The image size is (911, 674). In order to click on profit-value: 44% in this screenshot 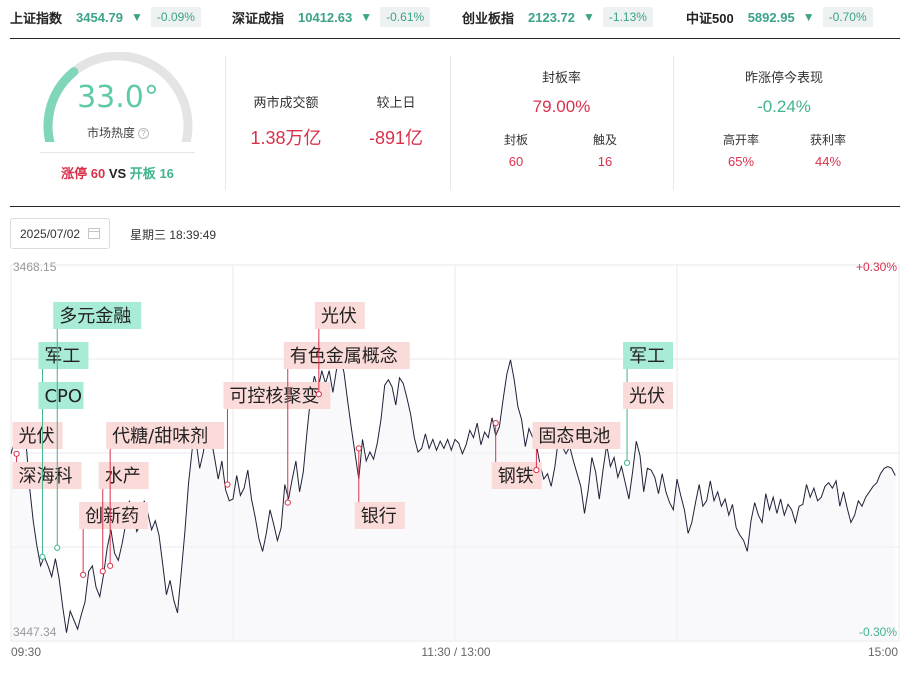, I will do `click(828, 161)`.